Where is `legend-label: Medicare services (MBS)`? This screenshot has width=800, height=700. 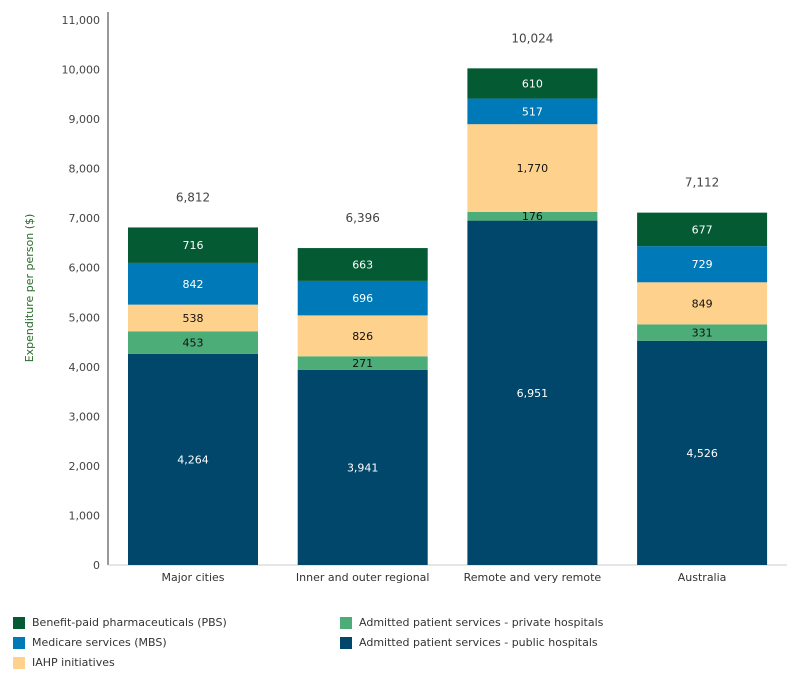 legend-label: Medicare services (MBS) is located at coordinates (99, 642).